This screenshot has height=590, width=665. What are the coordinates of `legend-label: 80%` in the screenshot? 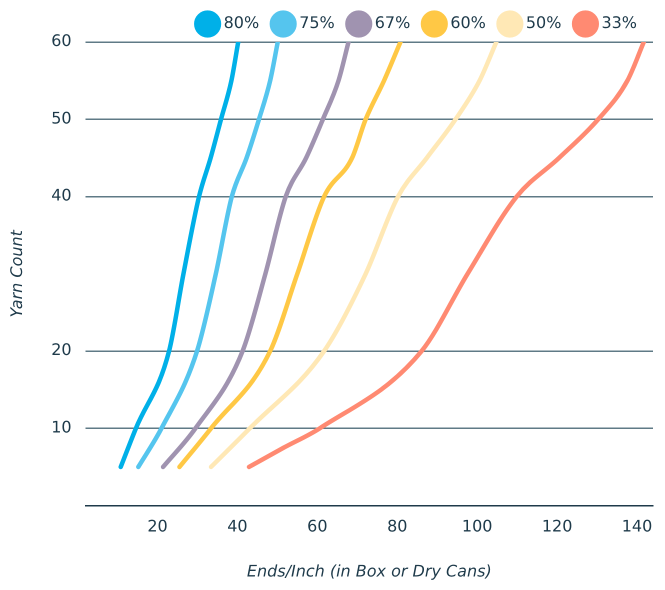 It's located at (242, 22).